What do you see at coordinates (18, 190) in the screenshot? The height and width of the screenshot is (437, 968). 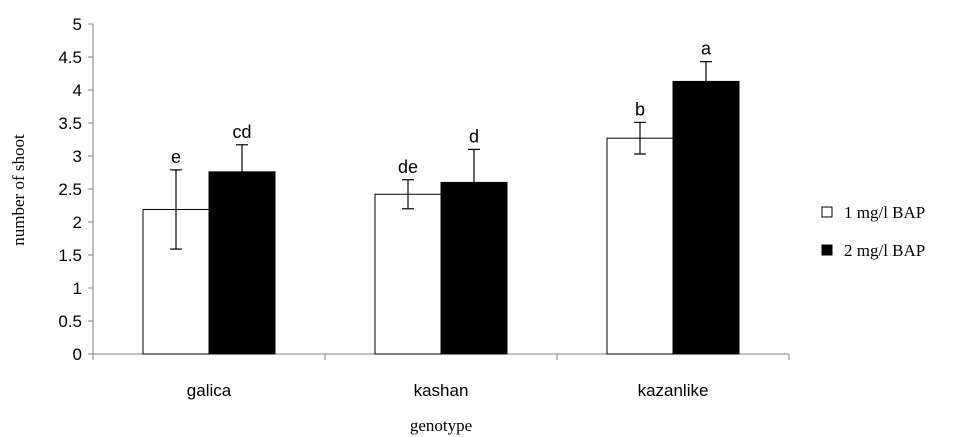 I see `y-axis-title: number of shoot` at bounding box center [18, 190].